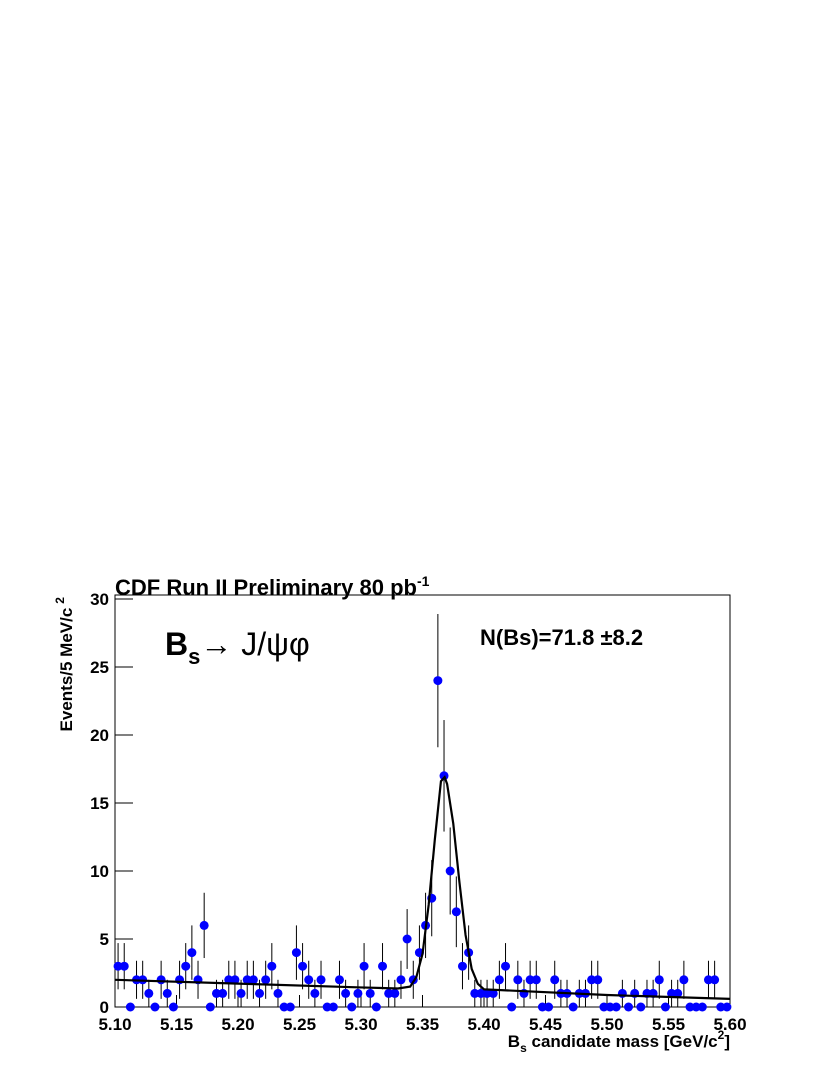 This screenshot has width=830, height=1075. I want to click on y-tick-label: 20, so click(99, 735).